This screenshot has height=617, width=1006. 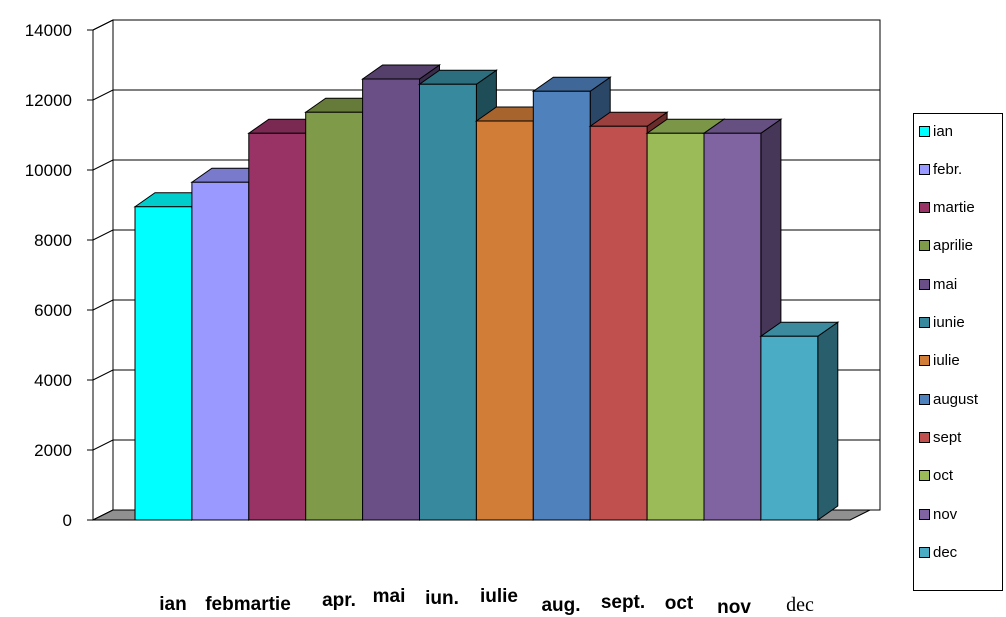 What do you see at coordinates (442, 598) in the screenshot?
I see `x-tick-label: iun.` at bounding box center [442, 598].